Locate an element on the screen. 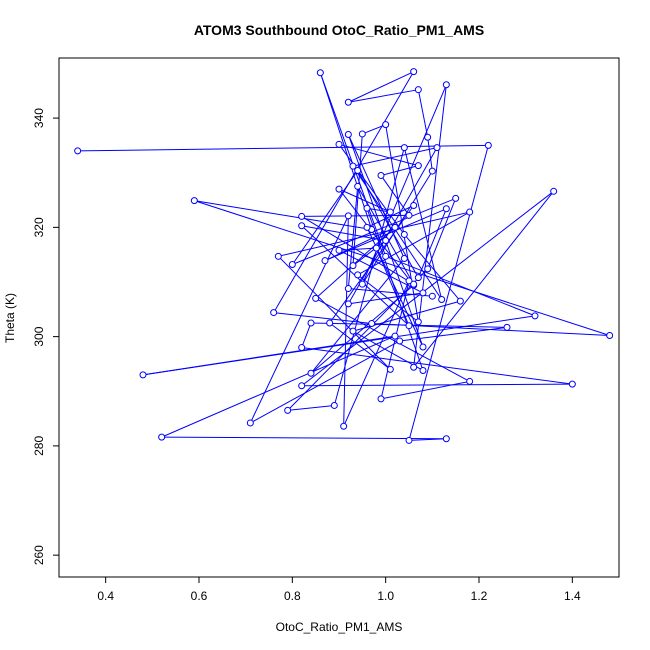 The height and width of the screenshot is (650, 650). x-axis: 0.4 0.6 0.8 1.0 1.2 1.4 is located at coordinates (339, 590).